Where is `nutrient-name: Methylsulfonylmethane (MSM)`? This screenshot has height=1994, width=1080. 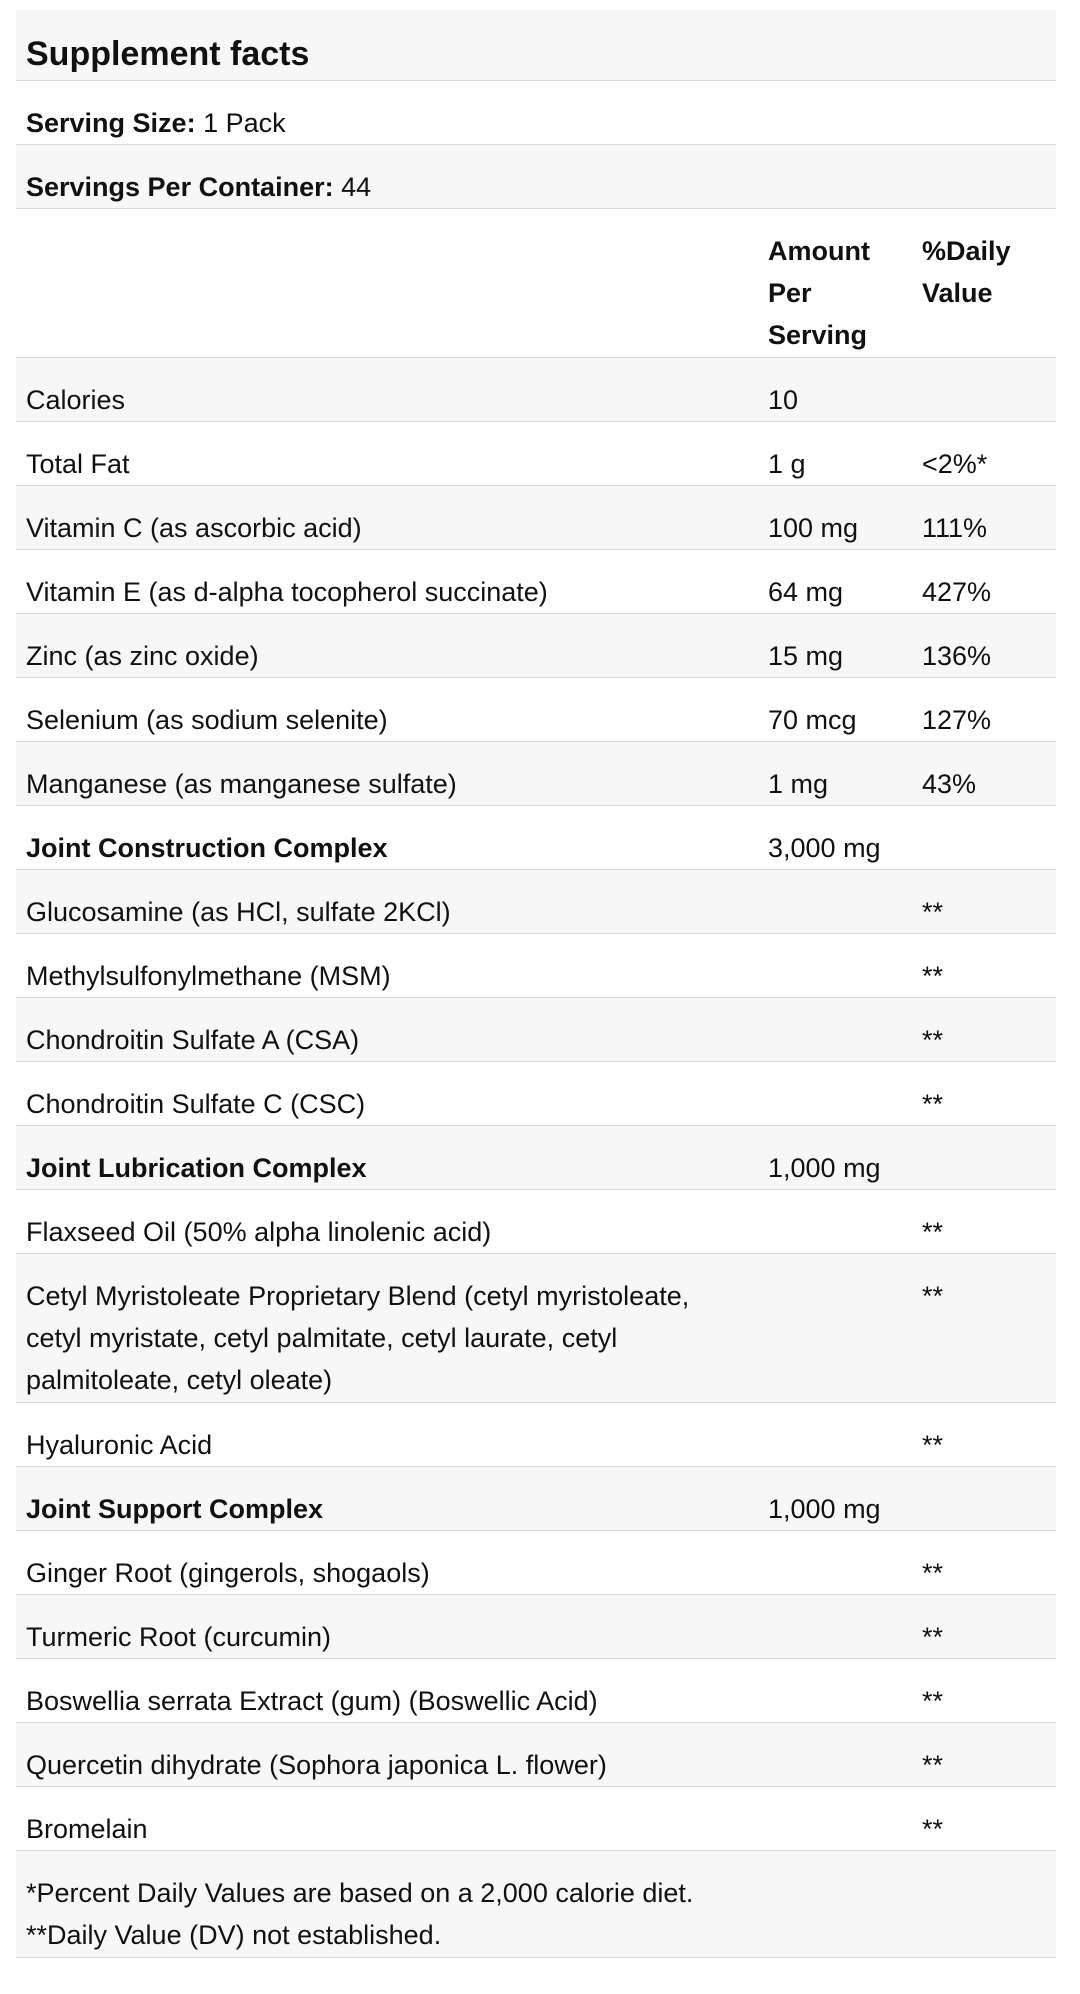
nutrient-name: Methylsulfonylmethane (MSM) is located at coordinates (208, 976).